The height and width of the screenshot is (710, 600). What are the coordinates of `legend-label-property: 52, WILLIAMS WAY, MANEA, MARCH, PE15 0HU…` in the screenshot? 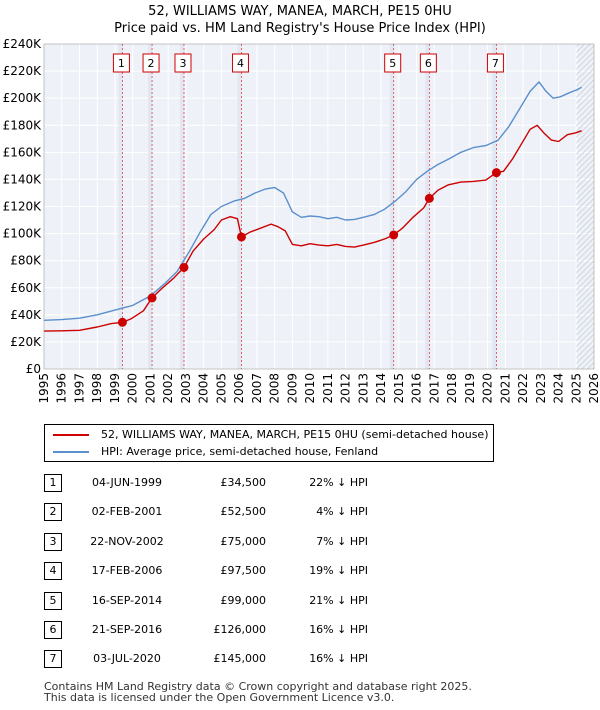 It's located at (295, 434).